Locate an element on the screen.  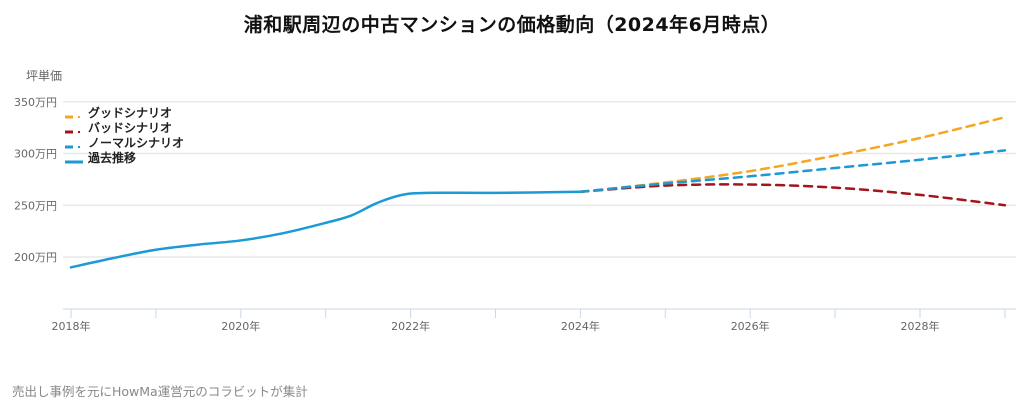
legend-item-normal: ノーマルシナリオ is located at coordinates (124, 143).